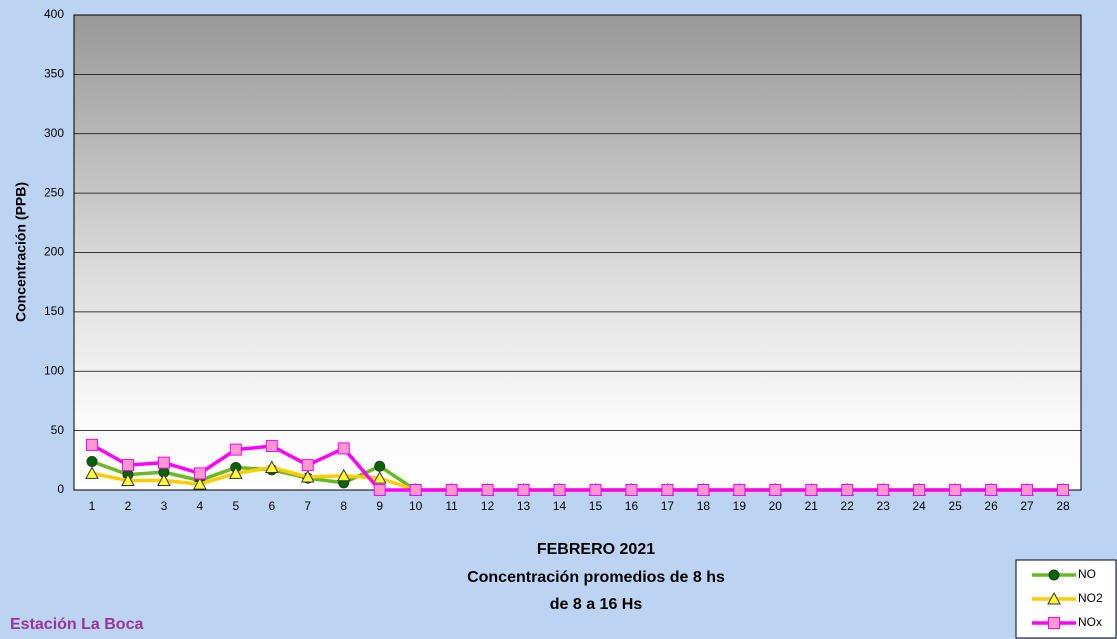 The width and height of the screenshot is (1117, 639). What do you see at coordinates (919, 506) in the screenshot?
I see `x-tick-label: 24` at bounding box center [919, 506].